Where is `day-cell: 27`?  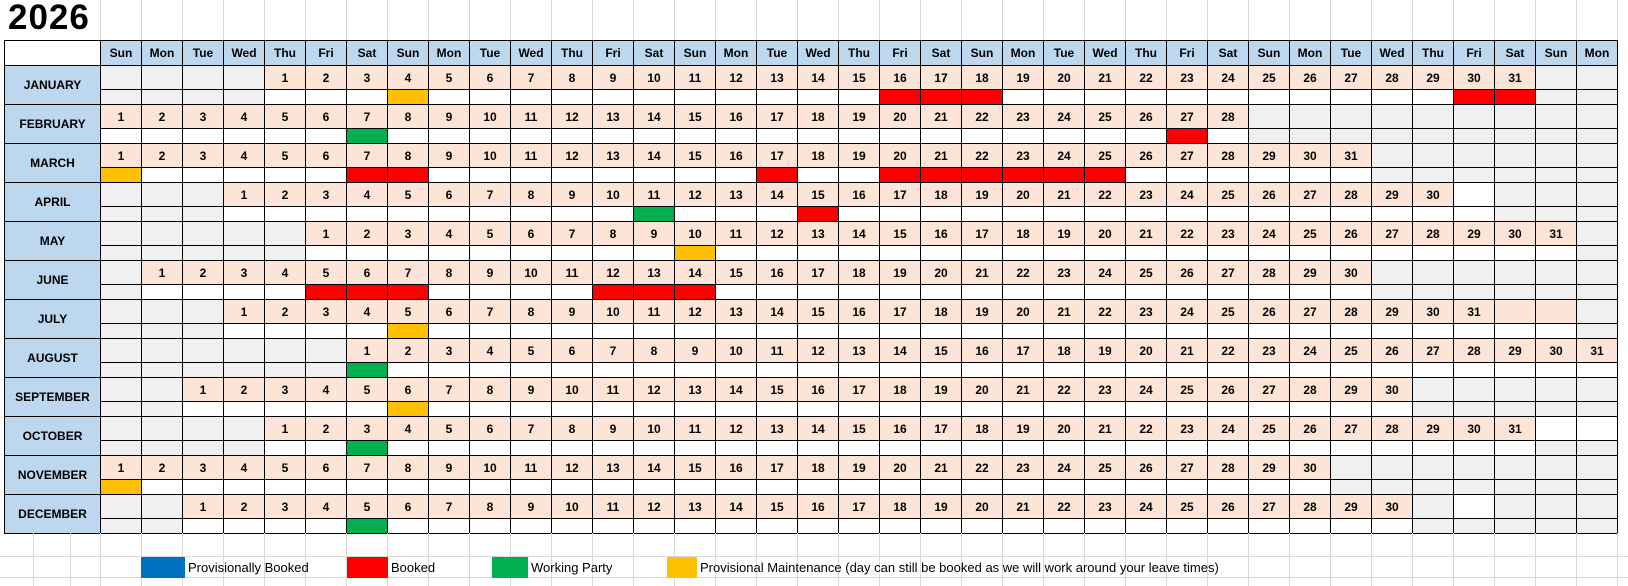
day-cell: 27 is located at coordinates (1310, 311).